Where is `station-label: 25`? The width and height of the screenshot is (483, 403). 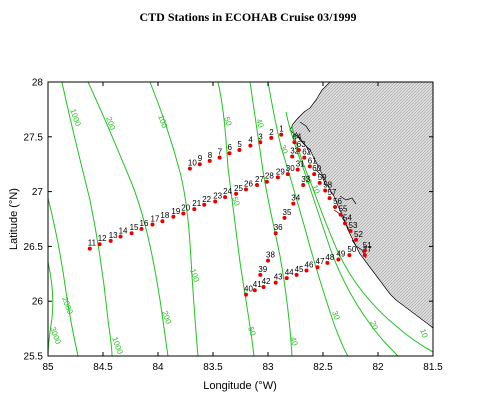
station-label: 25 is located at coordinates (238, 188).